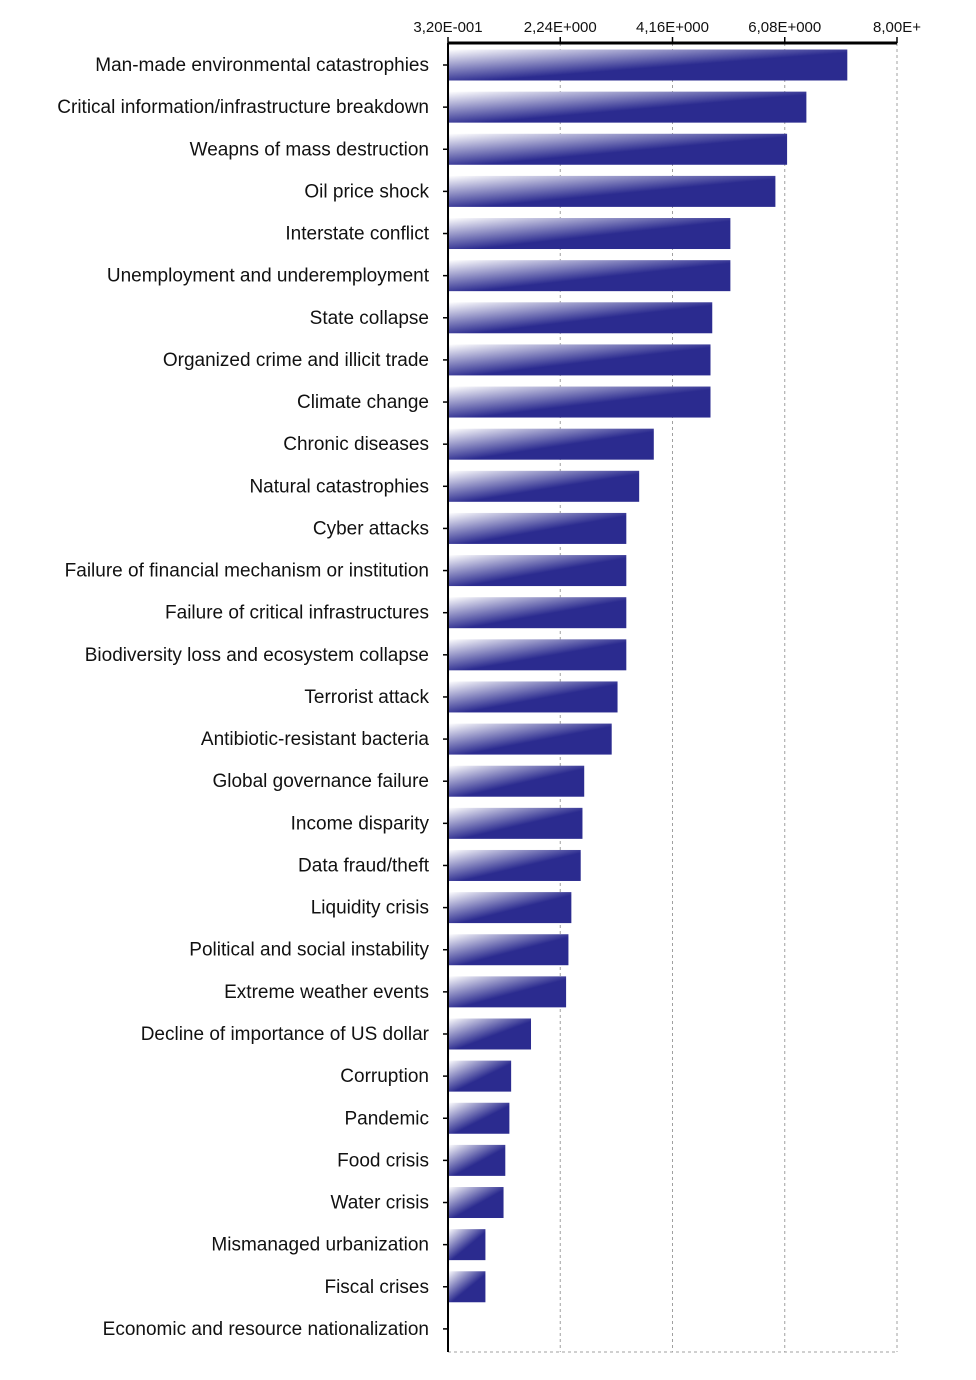  Describe the element at coordinates (320, 1245) in the screenshot. I see `category-label: Mismanaged urbanization` at that location.